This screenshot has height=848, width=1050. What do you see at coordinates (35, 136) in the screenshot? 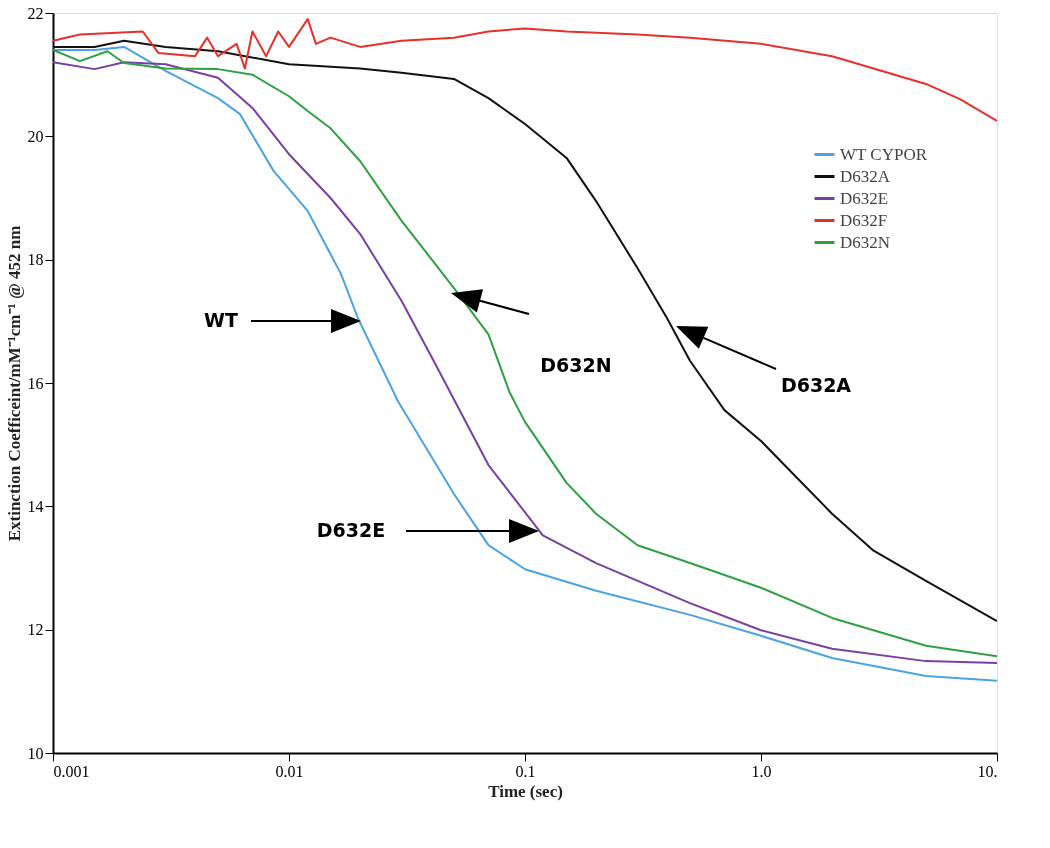
I see `y-tick-label: 20` at bounding box center [35, 136].